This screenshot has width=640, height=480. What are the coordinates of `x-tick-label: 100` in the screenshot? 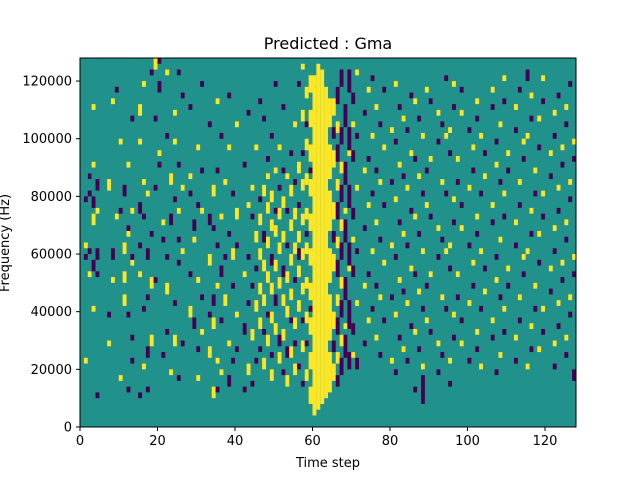 It's located at (467, 441).